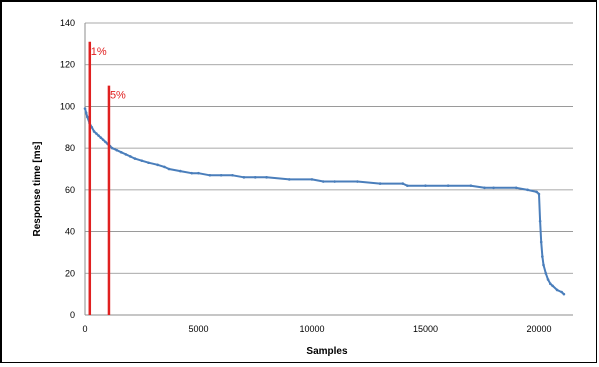  Describe the element at coordinates (72, 315) in the screenshot. I see `y-tick-label-0: 0` at that location.